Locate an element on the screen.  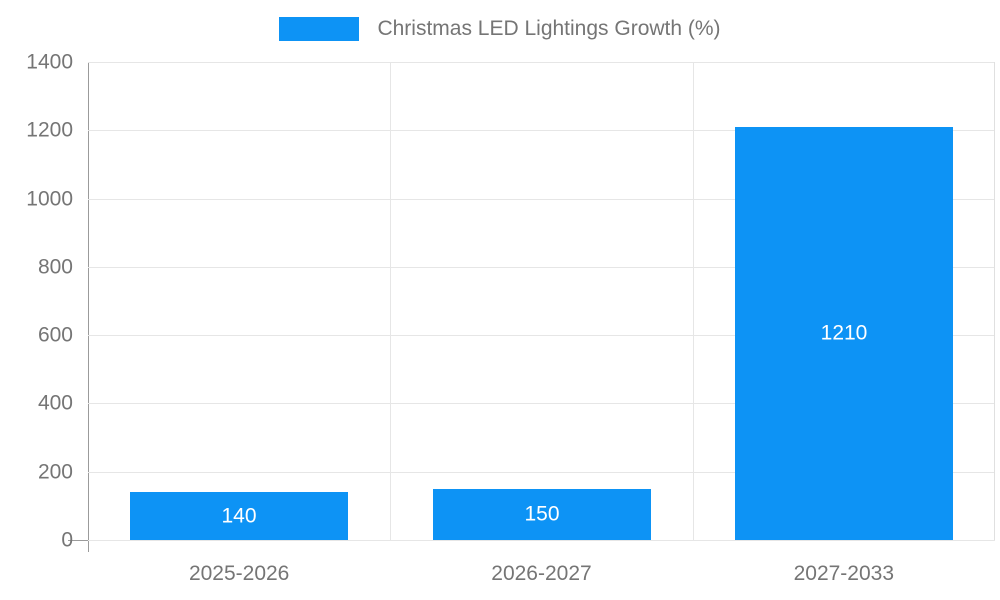
legend-item-christmas-led-lightings-growth: Christmas LED Lightings Growth (%) is located at coordinates (500, 29).